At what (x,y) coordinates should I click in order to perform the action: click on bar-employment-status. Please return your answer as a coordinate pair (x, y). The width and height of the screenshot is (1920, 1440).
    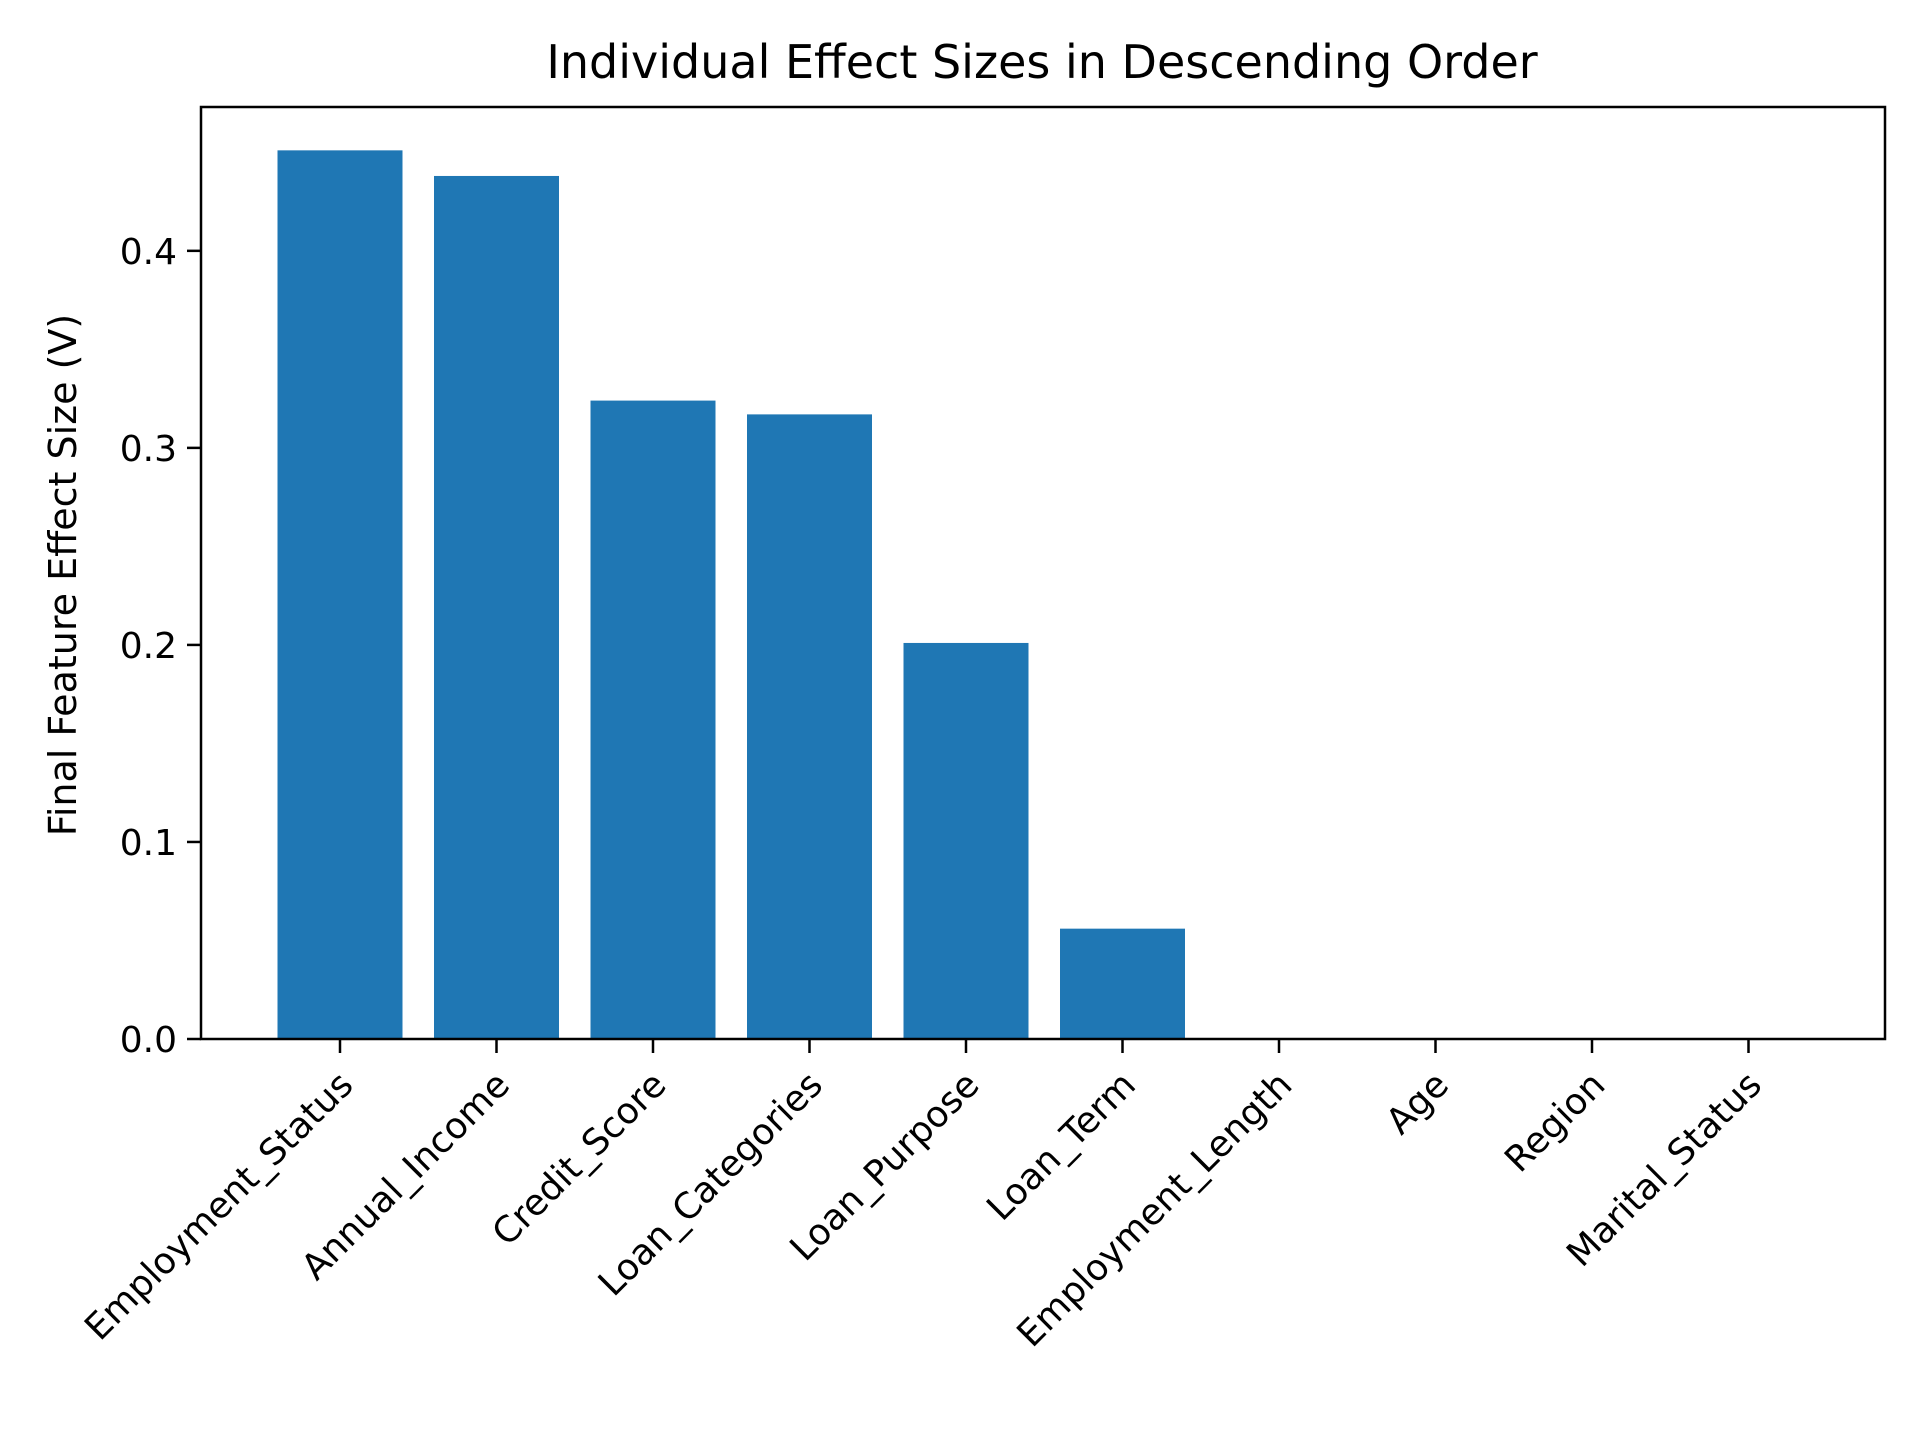
    Looking at the image, I should click on (340, 595).